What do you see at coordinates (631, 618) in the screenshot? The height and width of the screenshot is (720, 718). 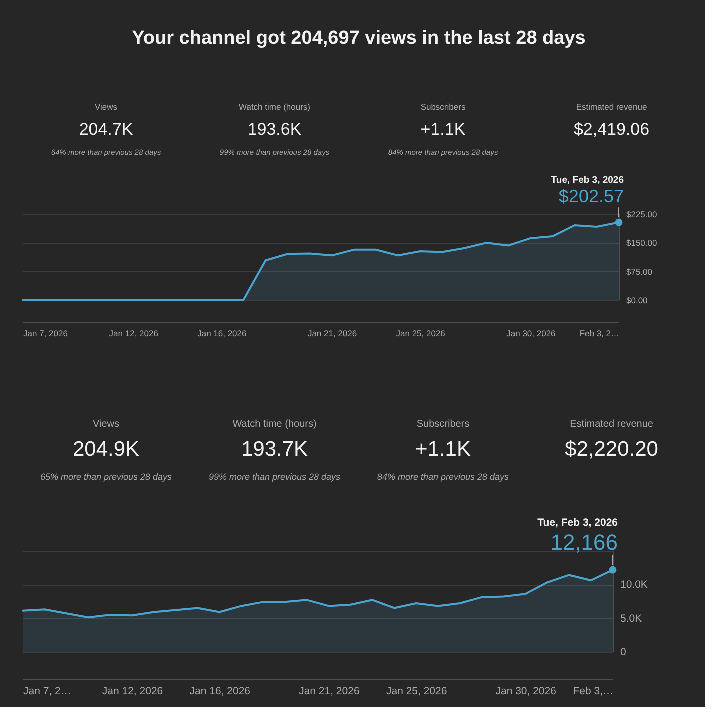 I see `y-tick-label: 5.0K` at bounding box center [631, 618].